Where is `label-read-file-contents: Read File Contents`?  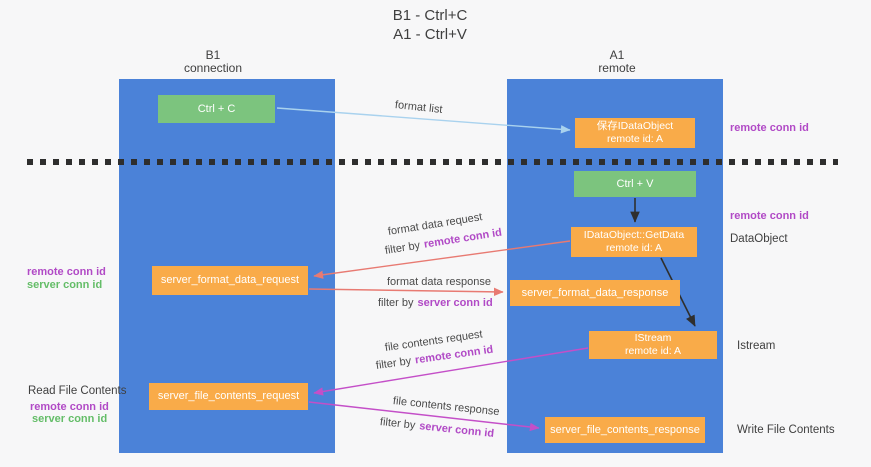 label-read-file-contents: Read File Contents is located at coordinates (77, 391).